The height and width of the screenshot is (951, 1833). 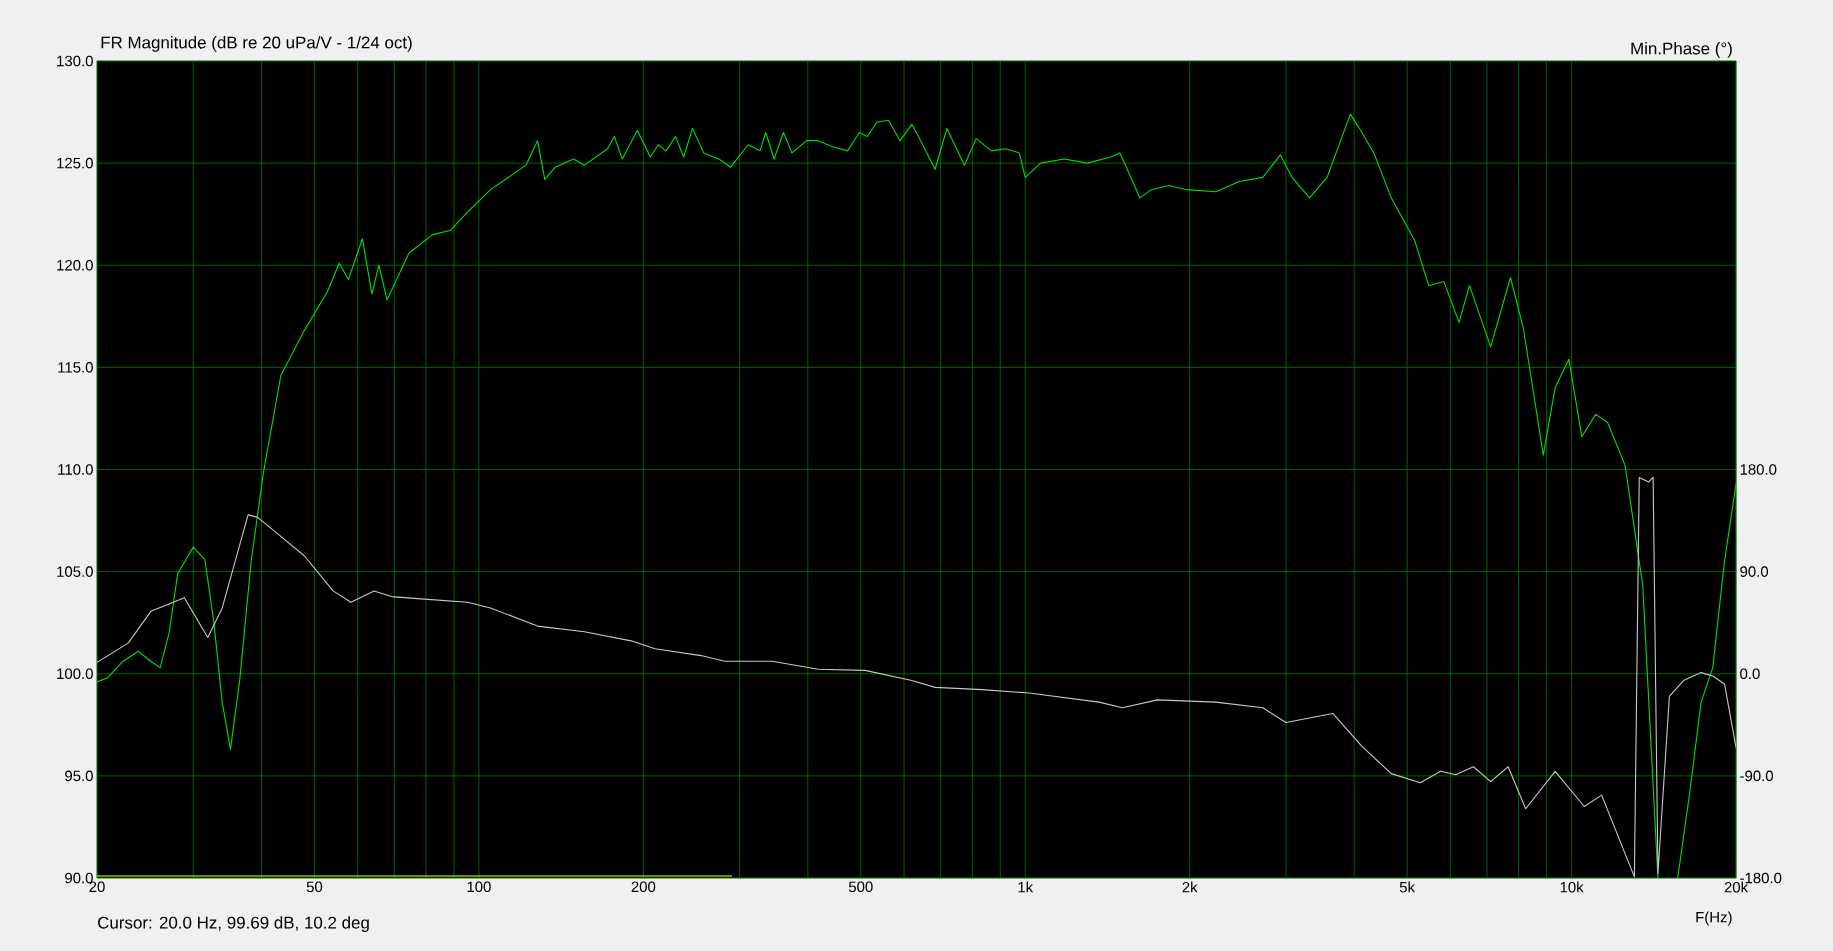 What do you see at coordinates (314, 887) in the screenshot?
I see `x-tick-label: 50` at bounding box center [314, 887].